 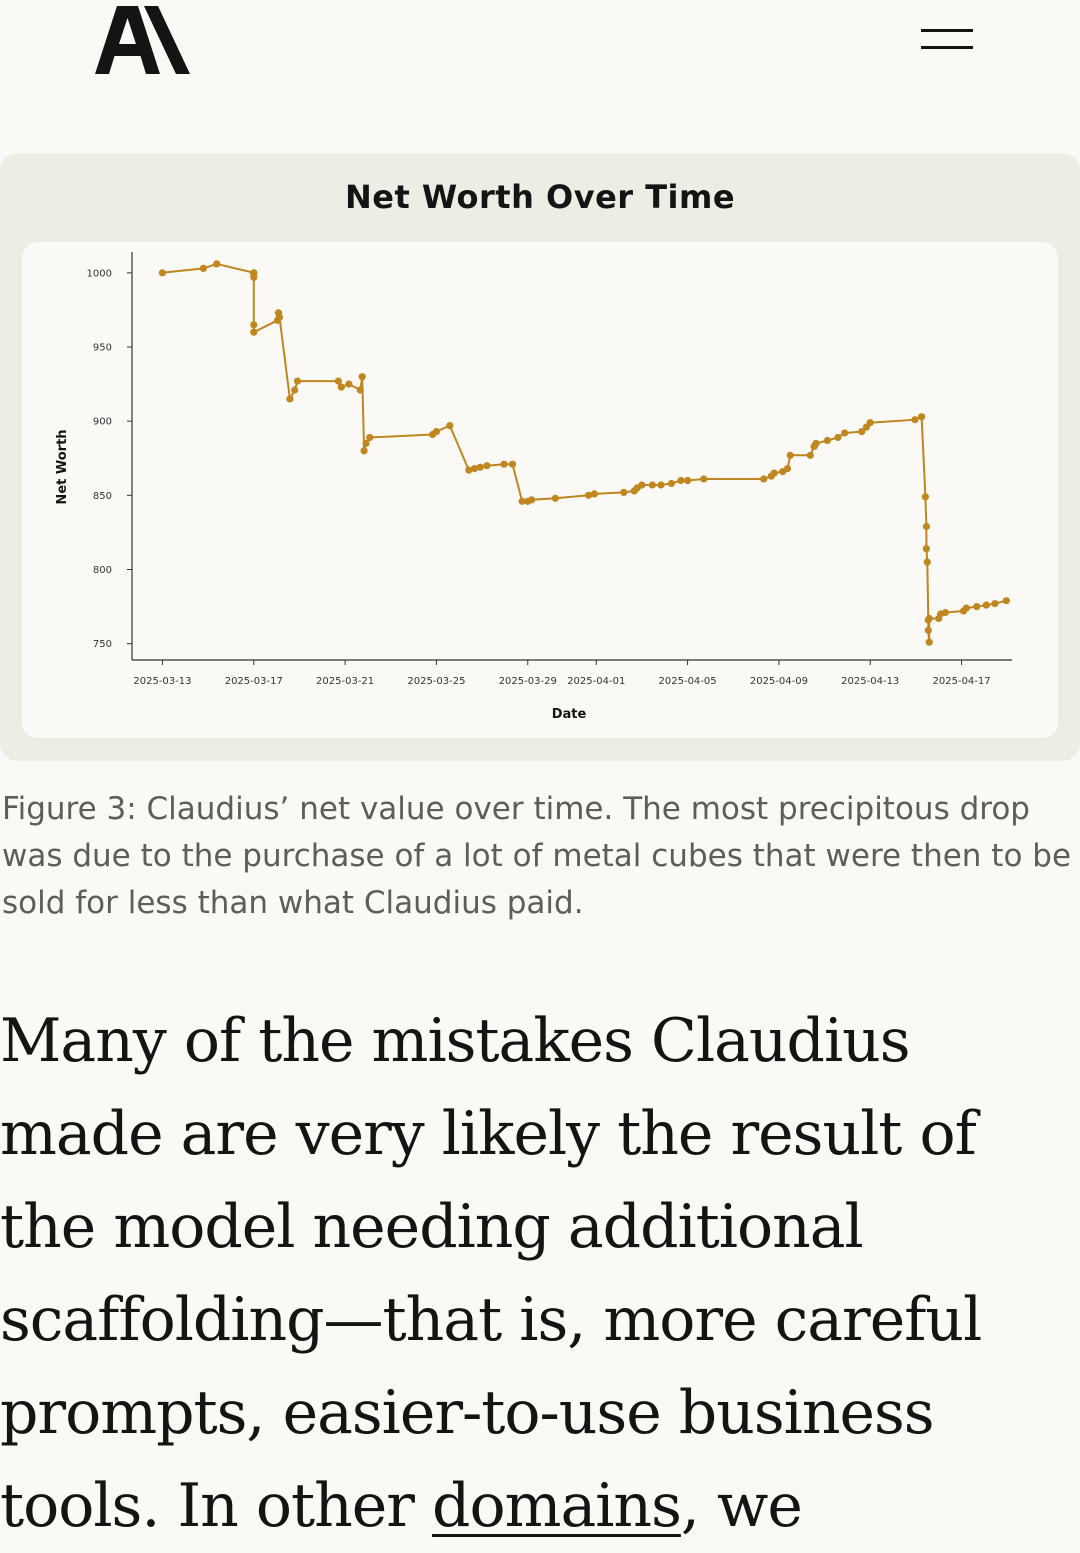 I want to click on y-tick-label: 750, so click(x=102, y=644).